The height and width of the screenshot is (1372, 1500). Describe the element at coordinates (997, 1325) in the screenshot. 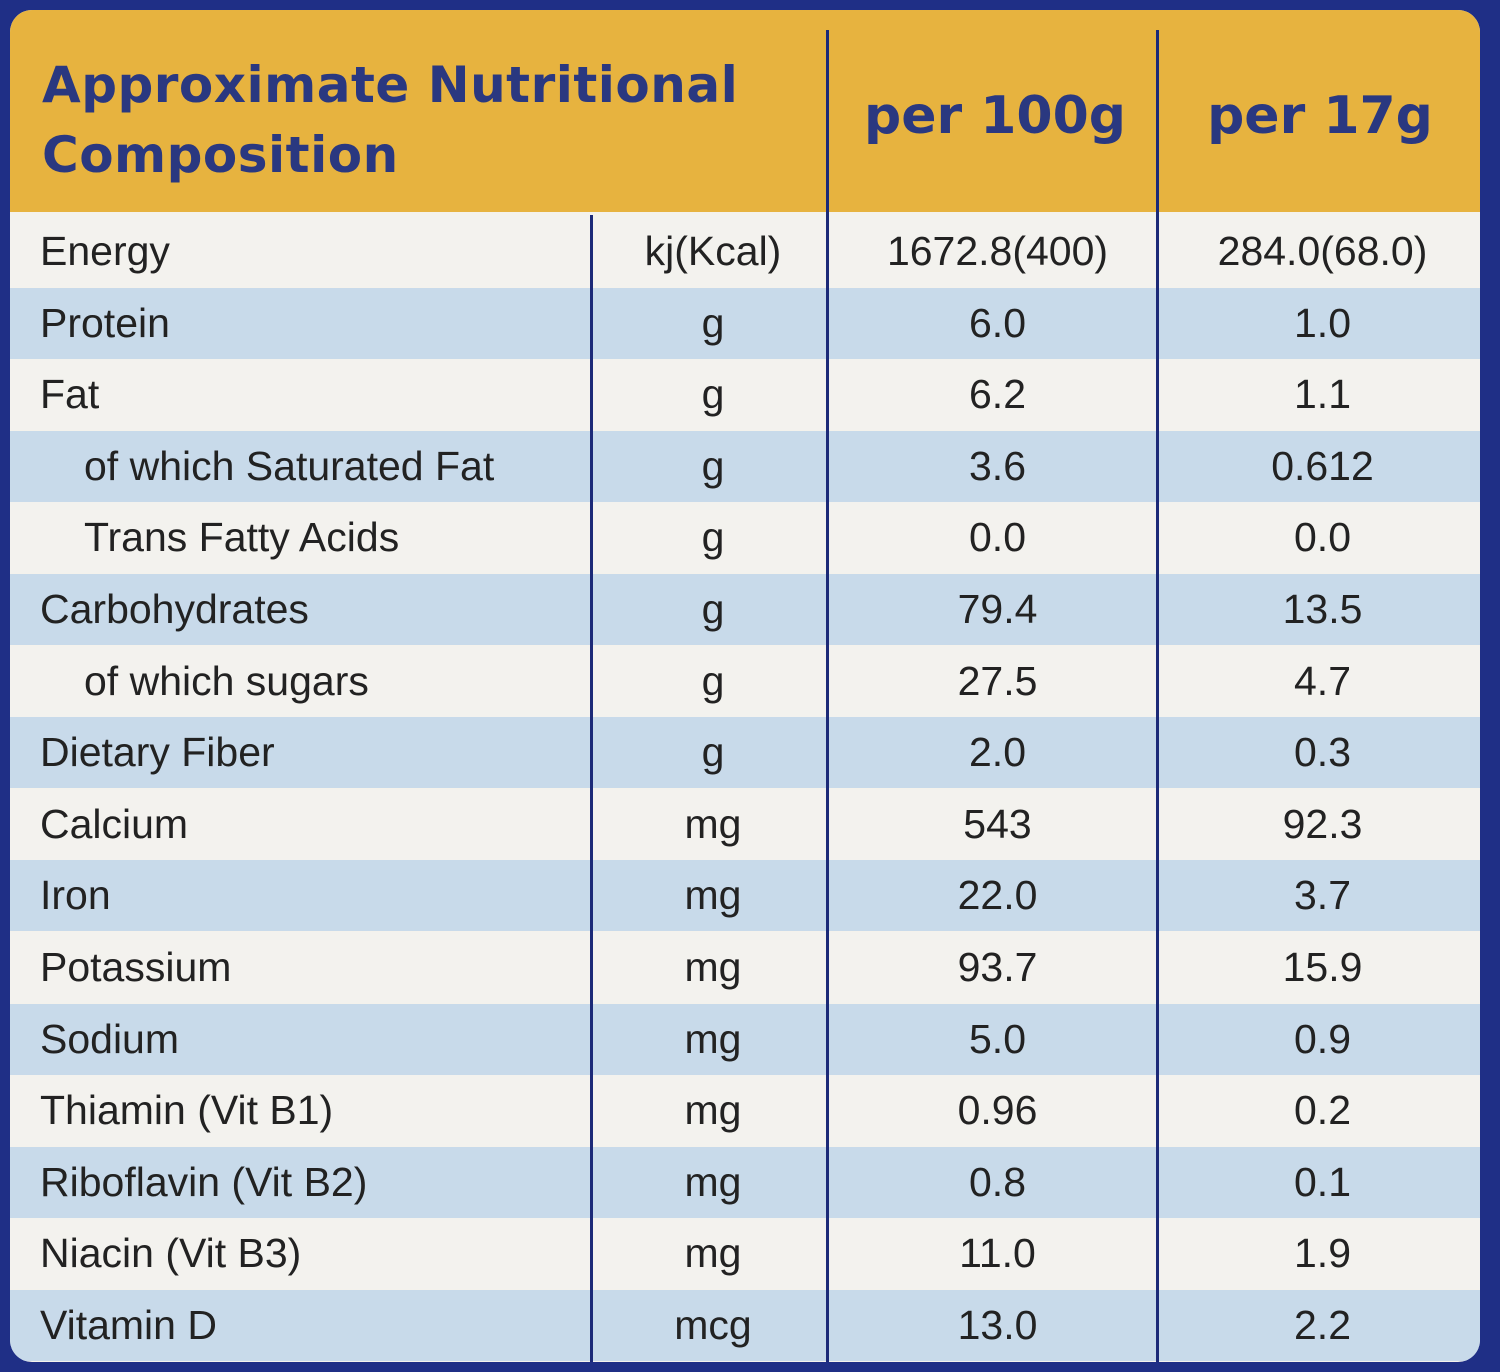

I see `value-per-100g: 13.0` at that location.